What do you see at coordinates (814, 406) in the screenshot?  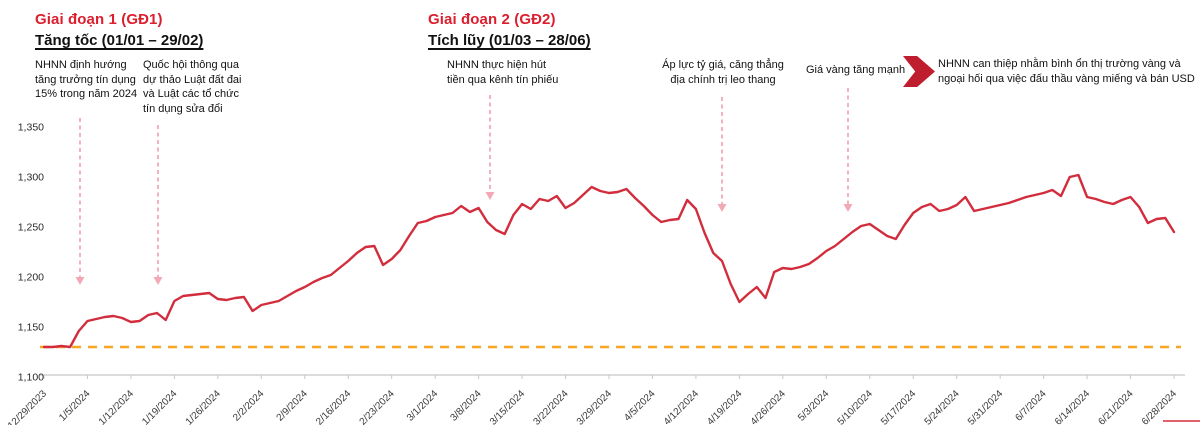 I see `x-tick-label: 5/3/2024` at bounding box center [814, 406].